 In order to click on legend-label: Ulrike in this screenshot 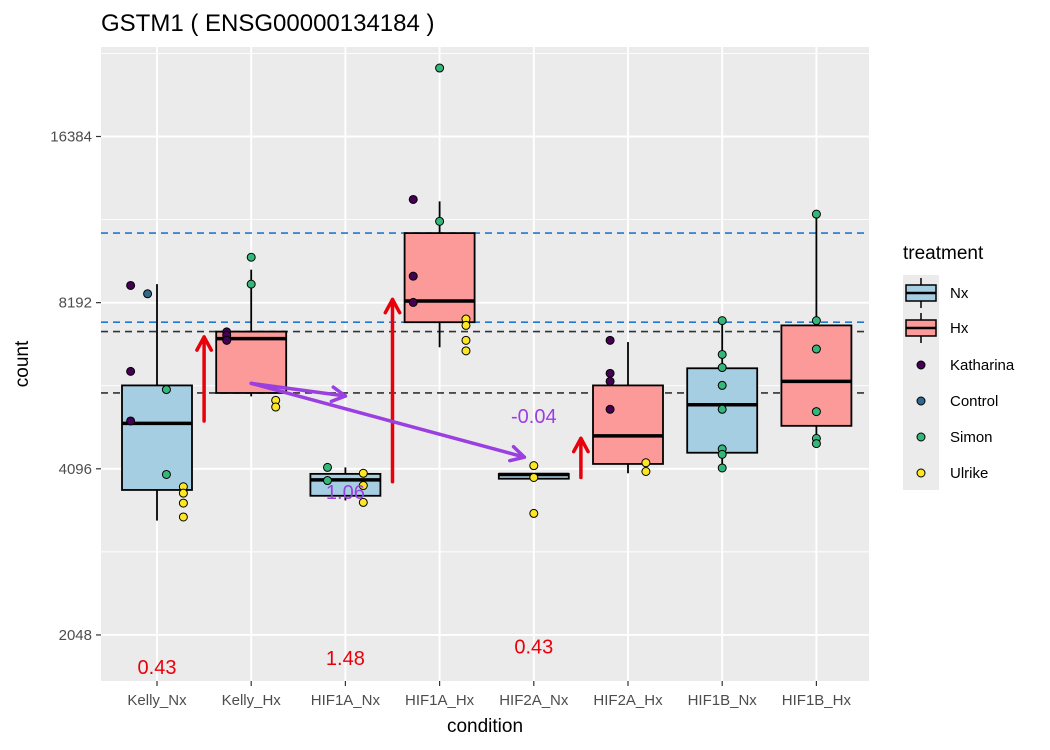, I will do `click(969, 473)`.